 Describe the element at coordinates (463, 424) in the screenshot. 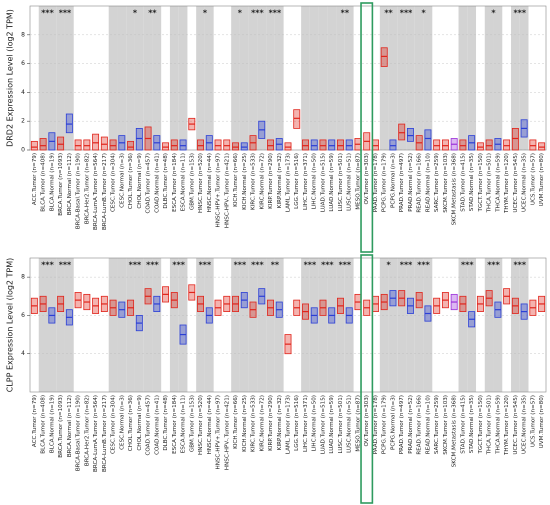

I see `x-tick-label: STAD.Tumor (n=415)` at that location.